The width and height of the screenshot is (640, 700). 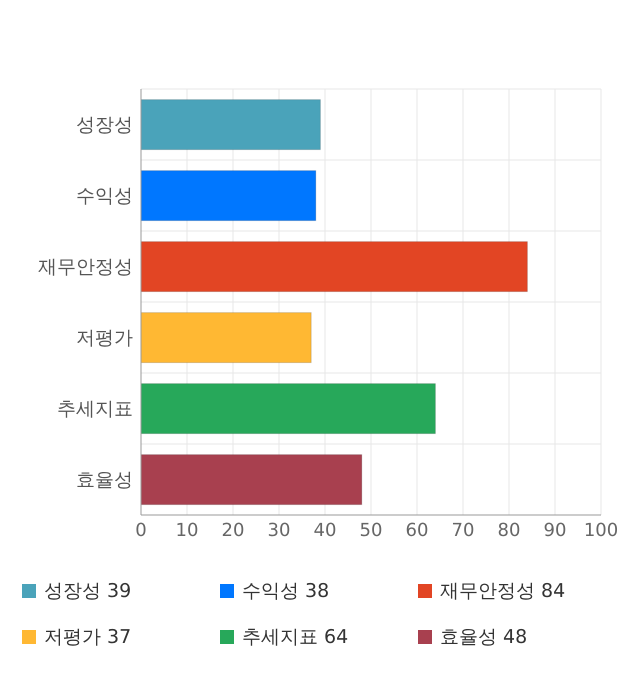 What do you see at coordinates (503, 591) in the screenshot?
I see `legend-label: 재무안정성 84` at bounding box center [503, 591].